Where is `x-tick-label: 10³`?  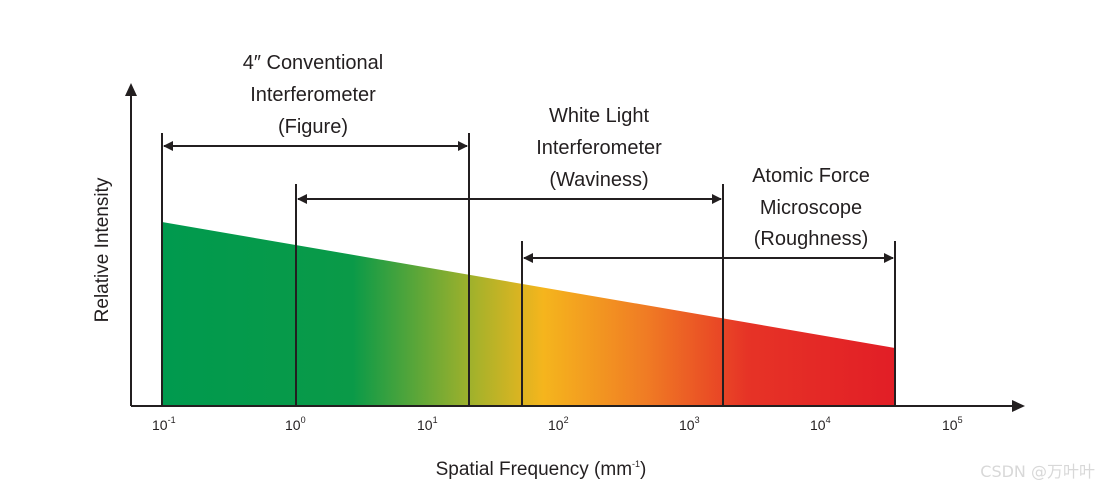 x-tick-label: 10³ is located at coordinates (689, 424).